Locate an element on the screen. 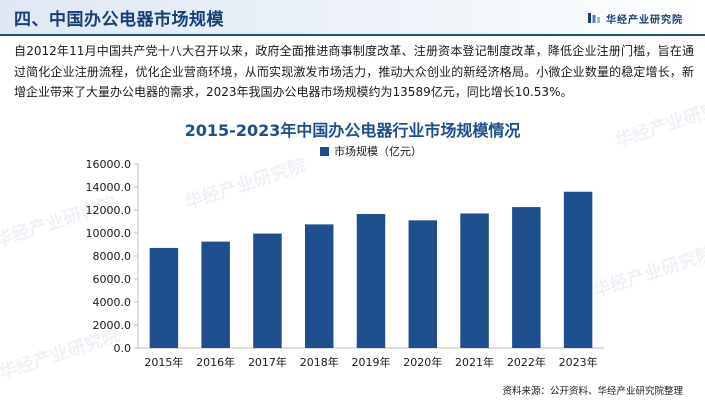 This screenshot has height=400, width=705. x-tick-label: 2018年 is located at coordinates (319, 362).